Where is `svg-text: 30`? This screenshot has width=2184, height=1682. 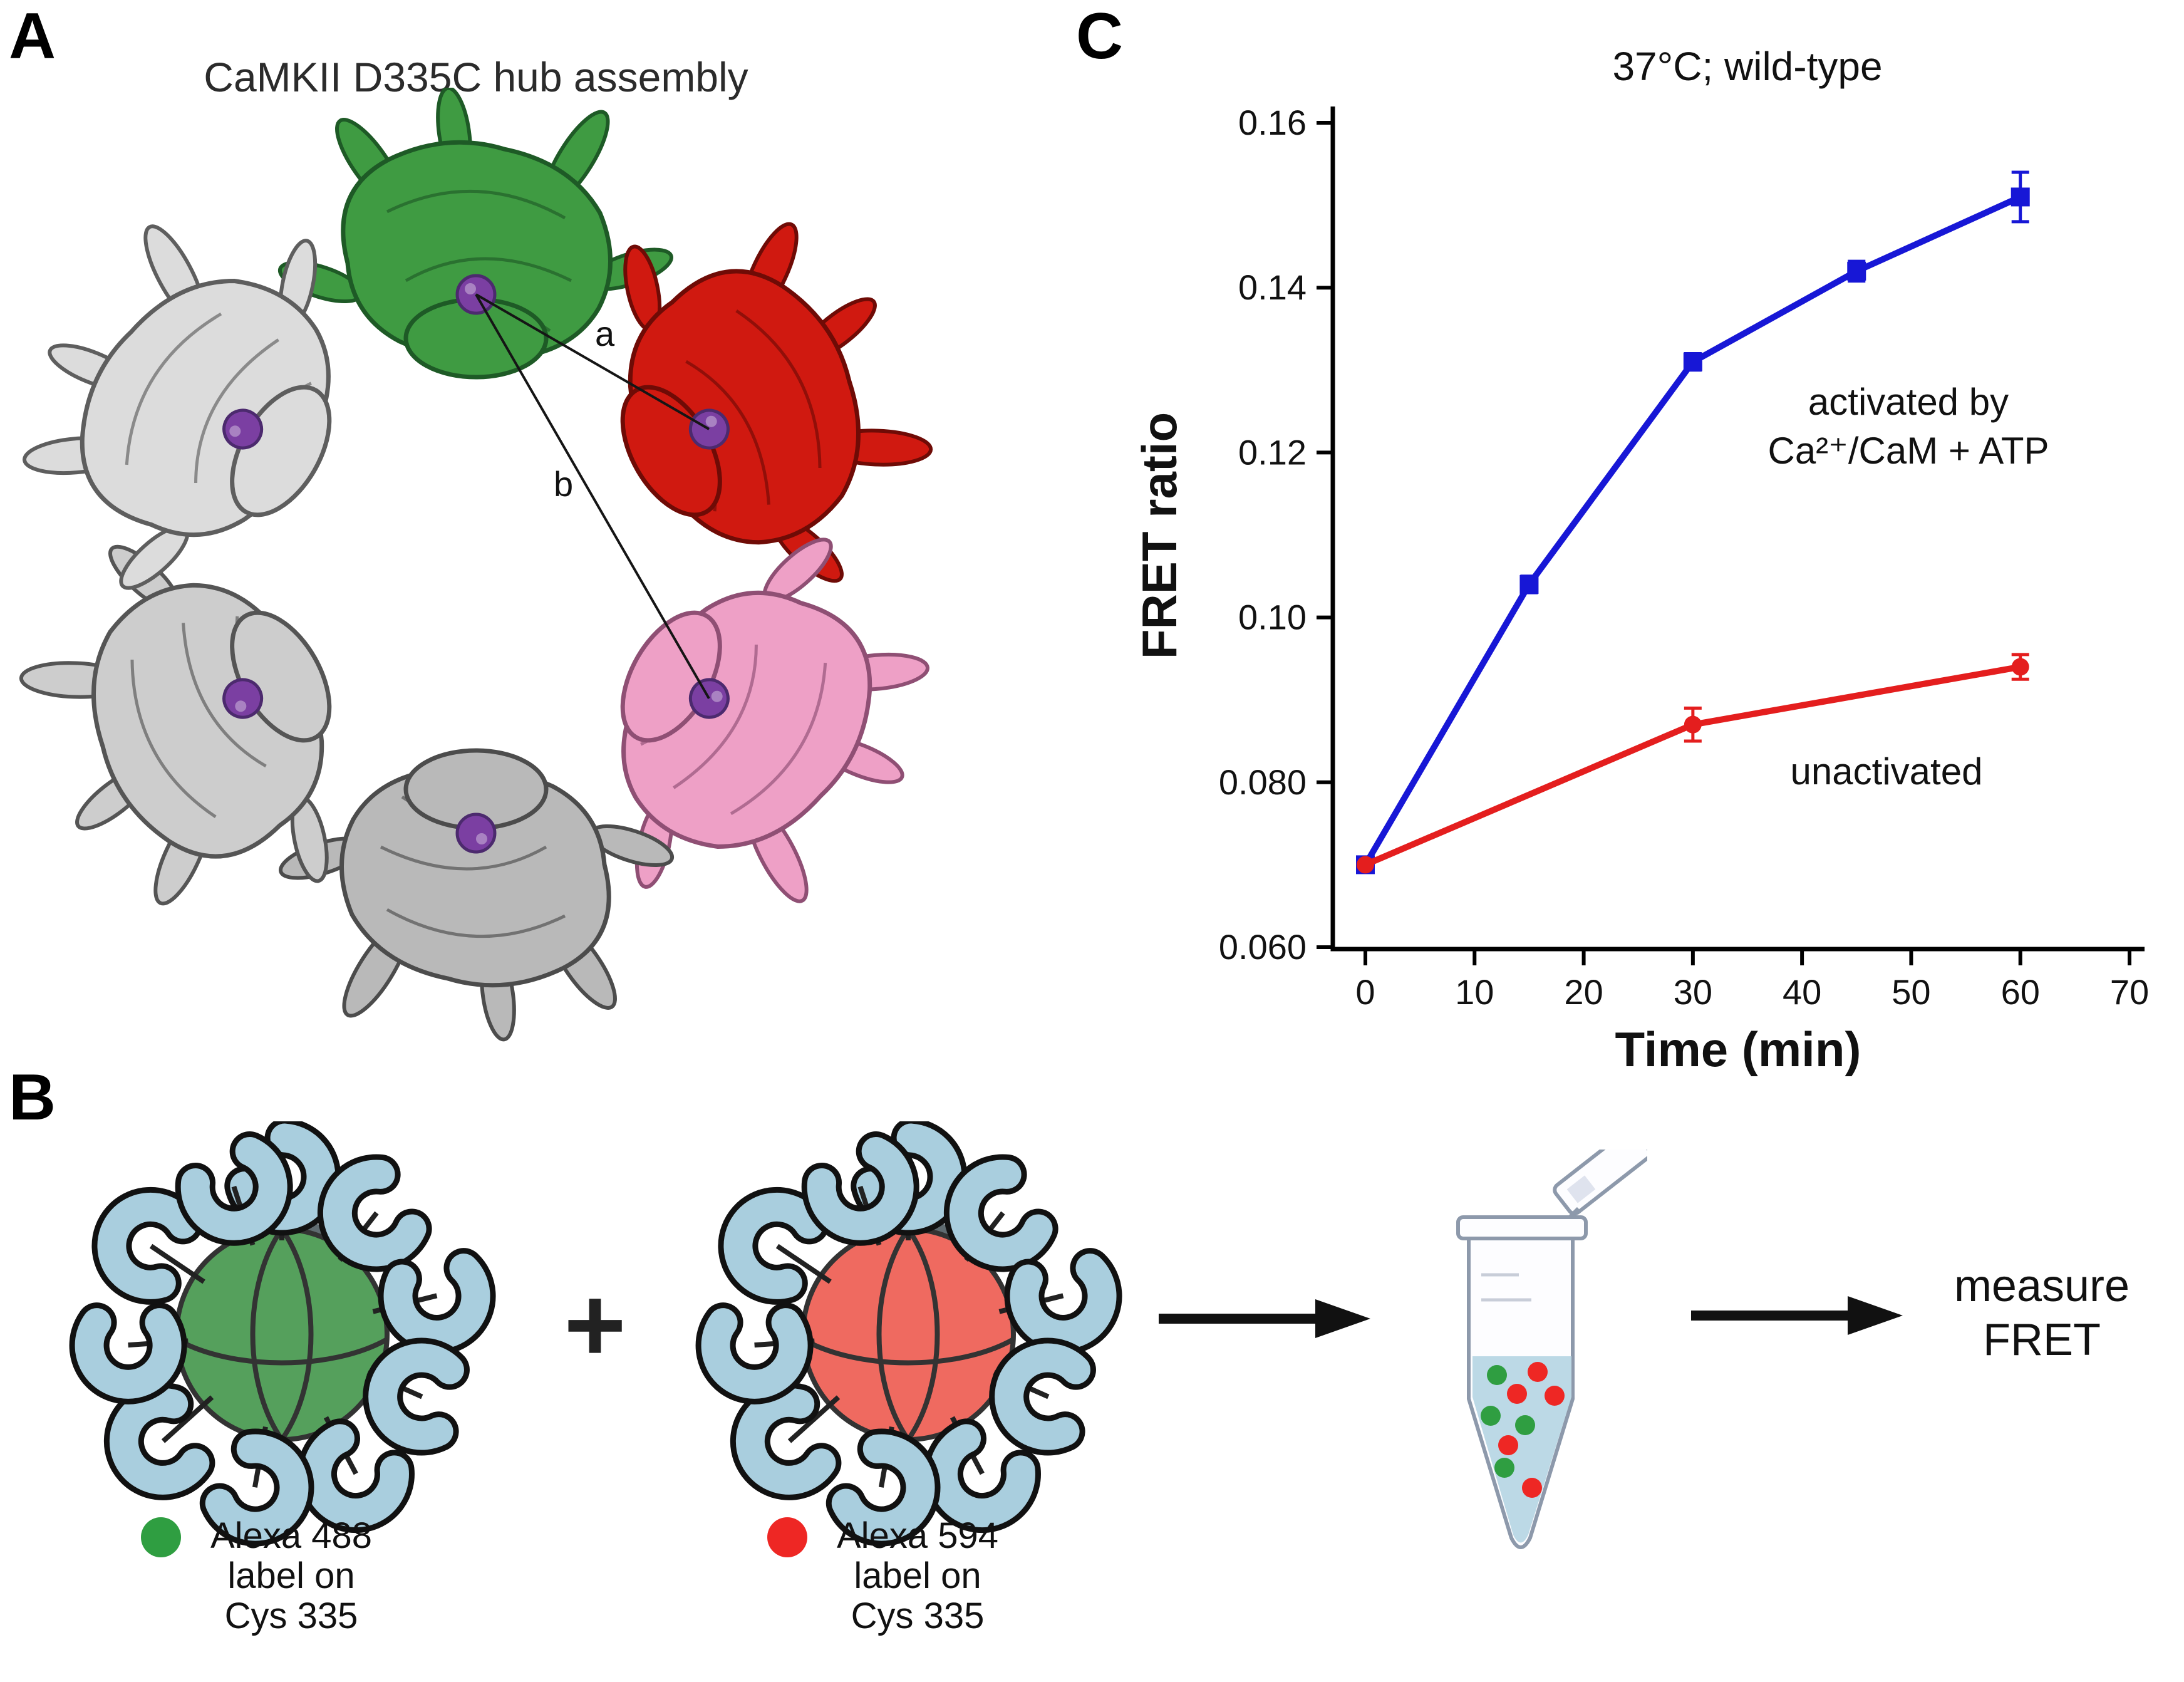
svg-text: 30 is located at coordinates (1693, 992).